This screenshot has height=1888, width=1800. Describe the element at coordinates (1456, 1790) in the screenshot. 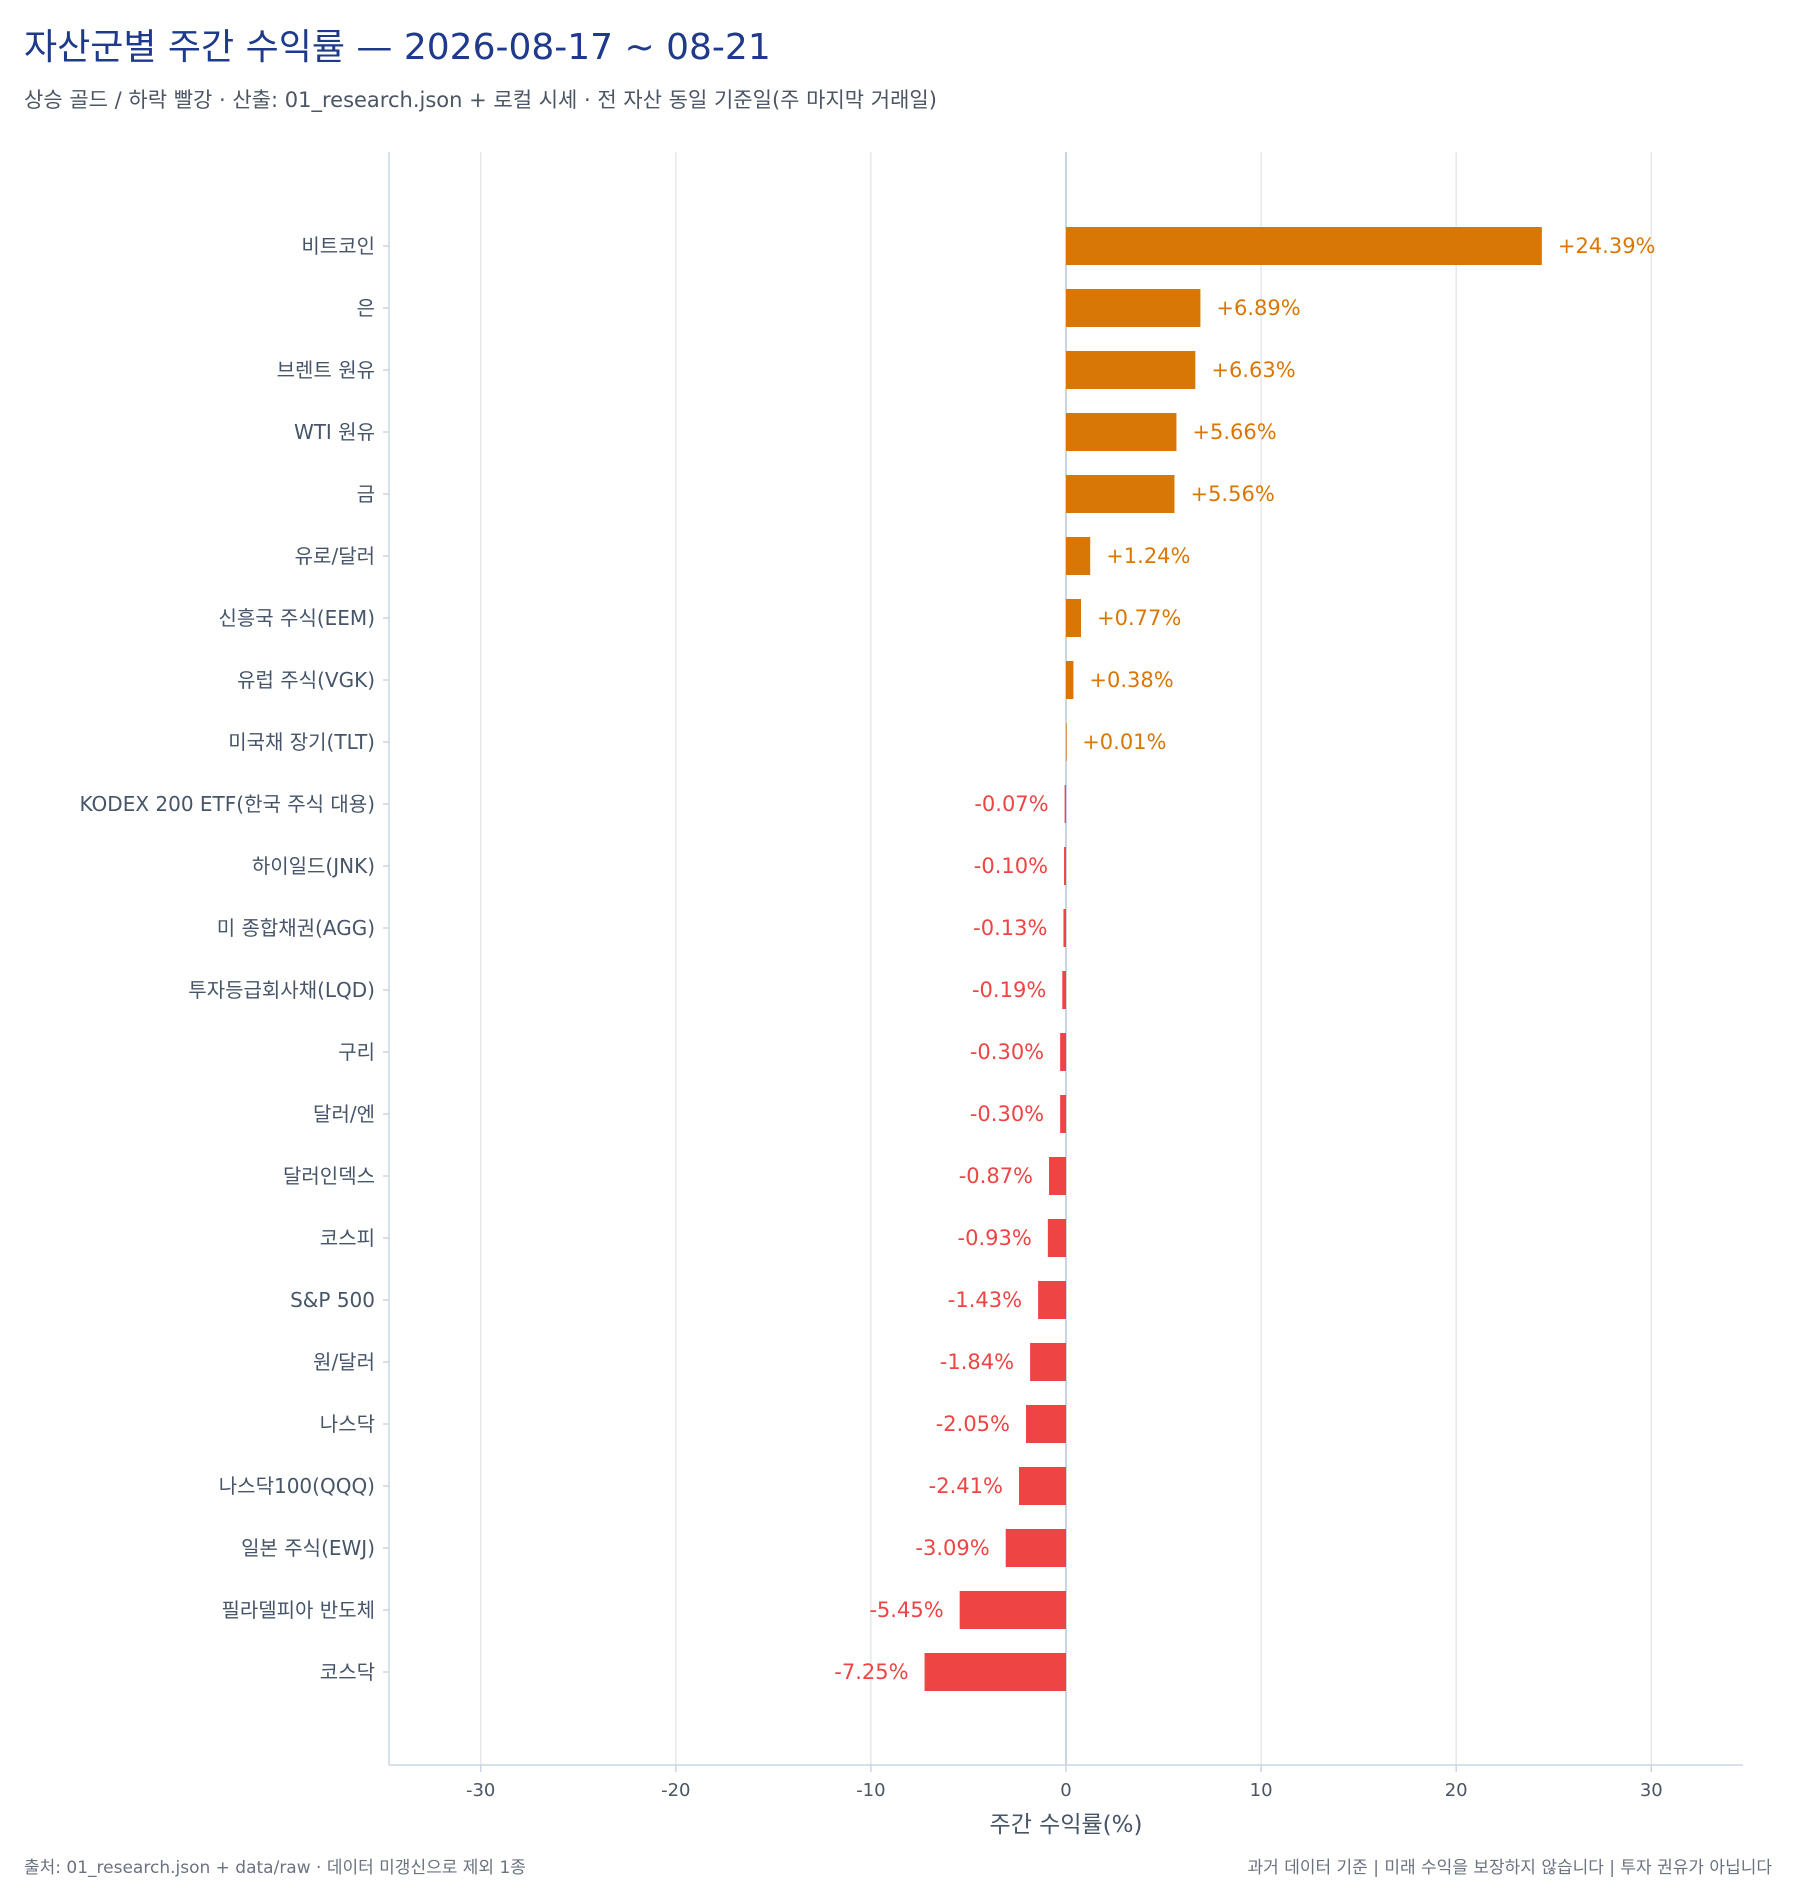

I see `x-tick-label: 20` at that location.